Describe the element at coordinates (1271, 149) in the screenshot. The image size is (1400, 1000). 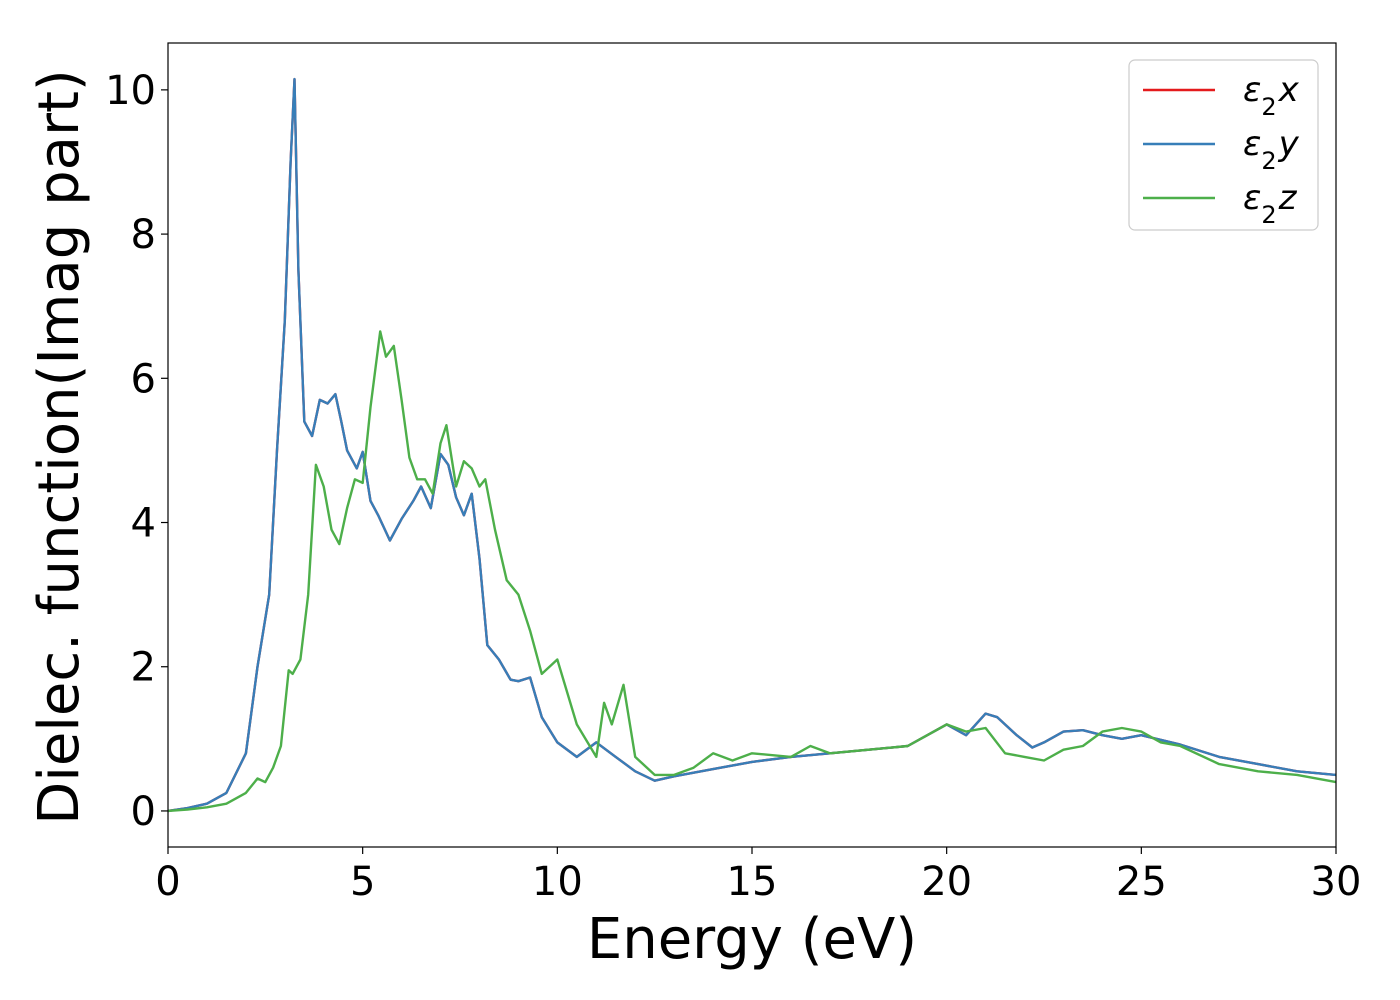
I see `legend-label-y: ε2y` at that location.